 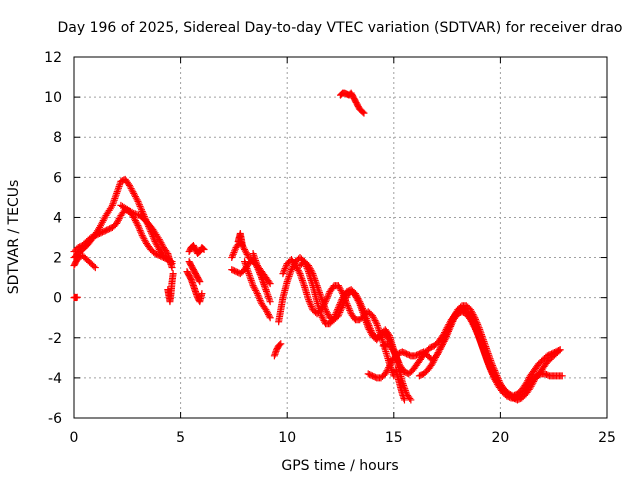 I want to click on y-tick-label: 10, so click(x=53, y=98).